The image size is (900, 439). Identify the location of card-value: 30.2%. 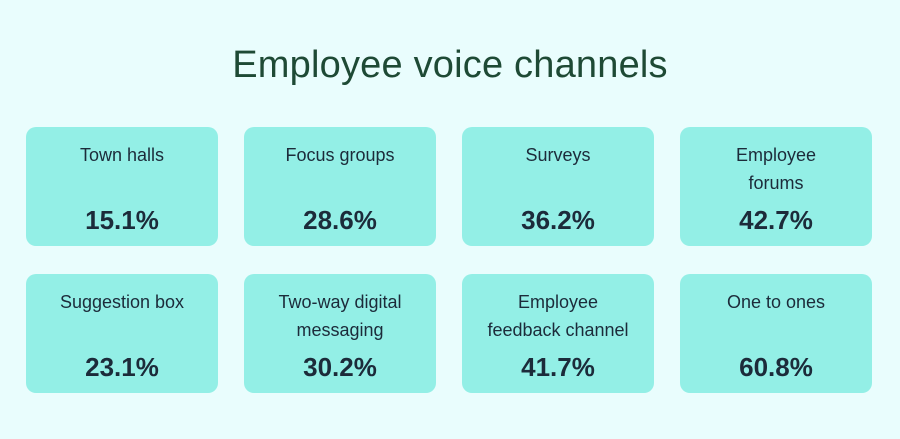
(340, 367).